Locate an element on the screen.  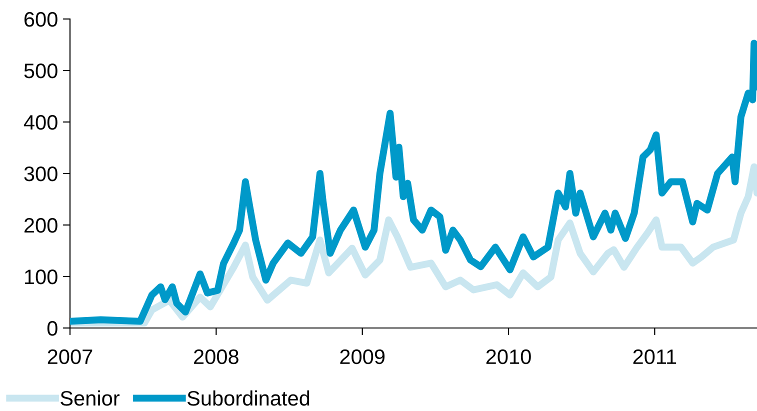
x-tick-label: 2008 is located at coordinates (216, 356).